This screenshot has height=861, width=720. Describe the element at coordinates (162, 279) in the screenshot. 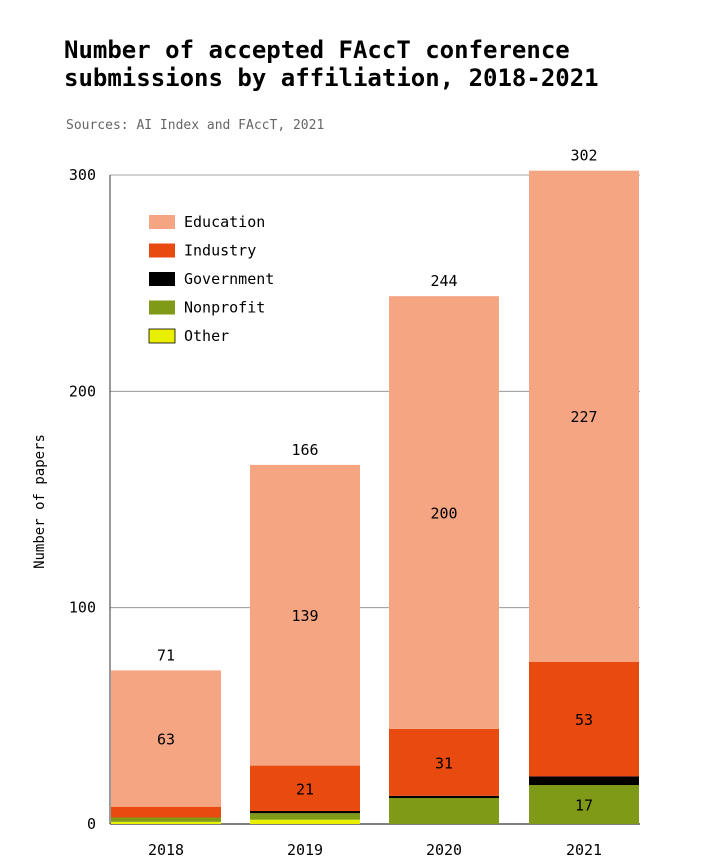

I see `legend-swatch-government` at that location.